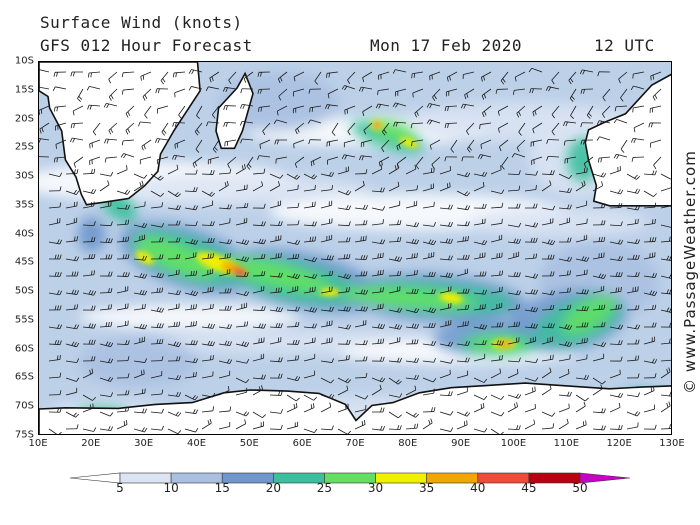 The image size is (700, 525). What do you see at coordinates (24, 349) in the screenshot?
I see `lat-tick-label: 60S` at bounding box center [24, 349].